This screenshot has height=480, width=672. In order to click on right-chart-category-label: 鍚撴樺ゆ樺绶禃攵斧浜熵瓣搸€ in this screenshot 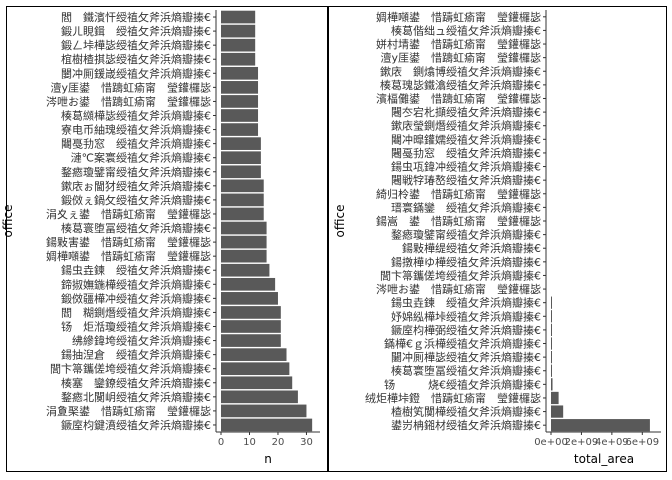, I will do `click(466, 262)`.